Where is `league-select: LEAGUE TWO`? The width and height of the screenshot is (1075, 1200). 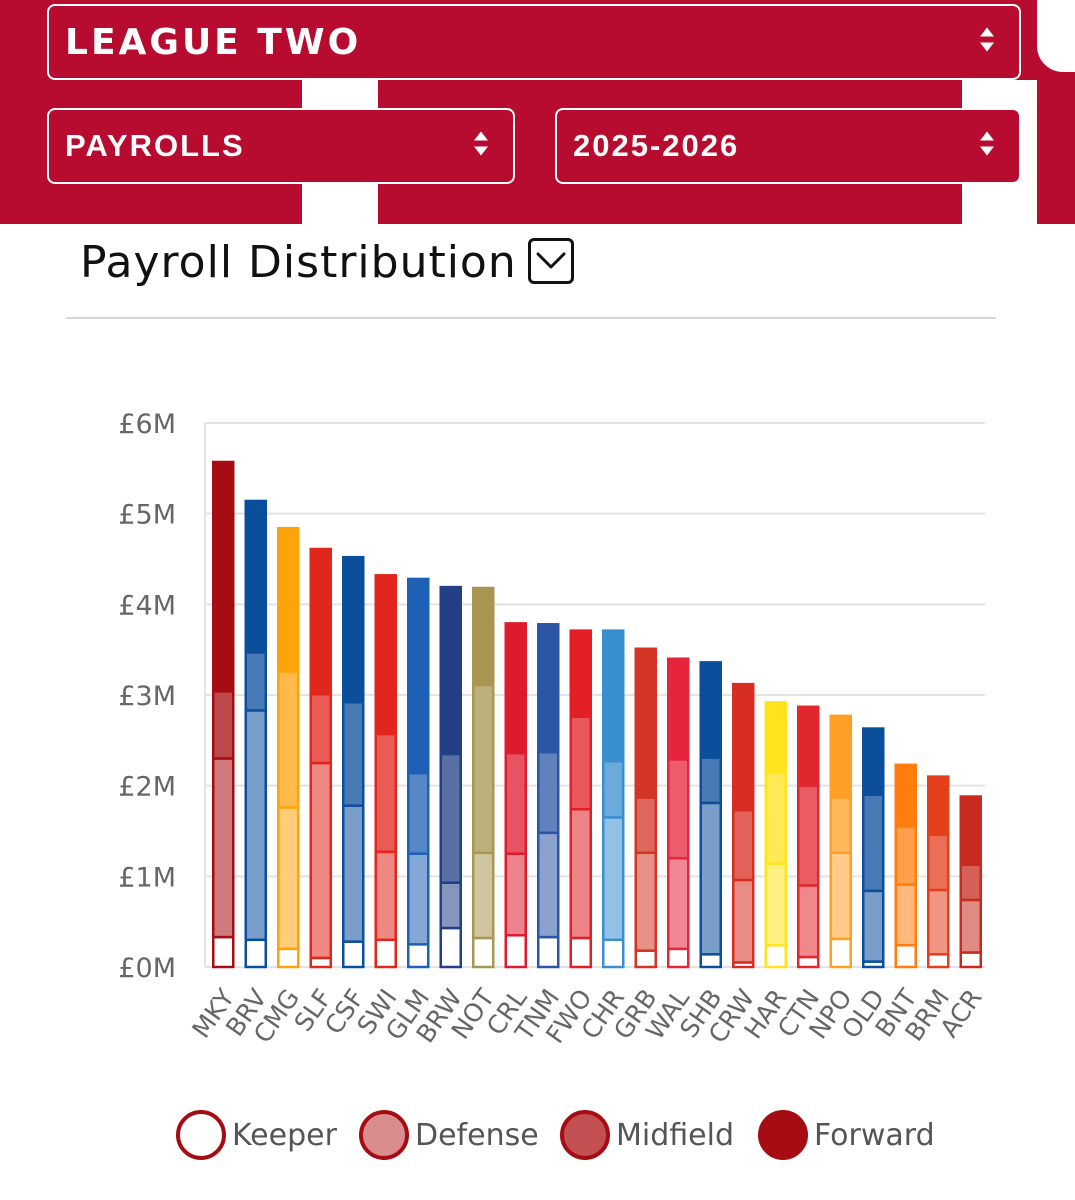
league-select: LEAGUE TWO is located at coordinates (534, 42).